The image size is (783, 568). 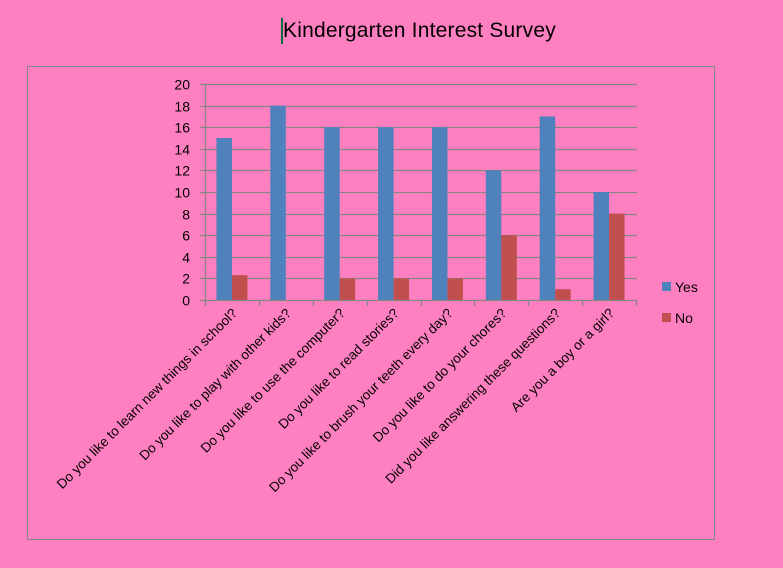 What do you see at coordinates (686, 287) in the screenshot?
I see `legend-label-yes: Yes` at bounding box center [686, 287].